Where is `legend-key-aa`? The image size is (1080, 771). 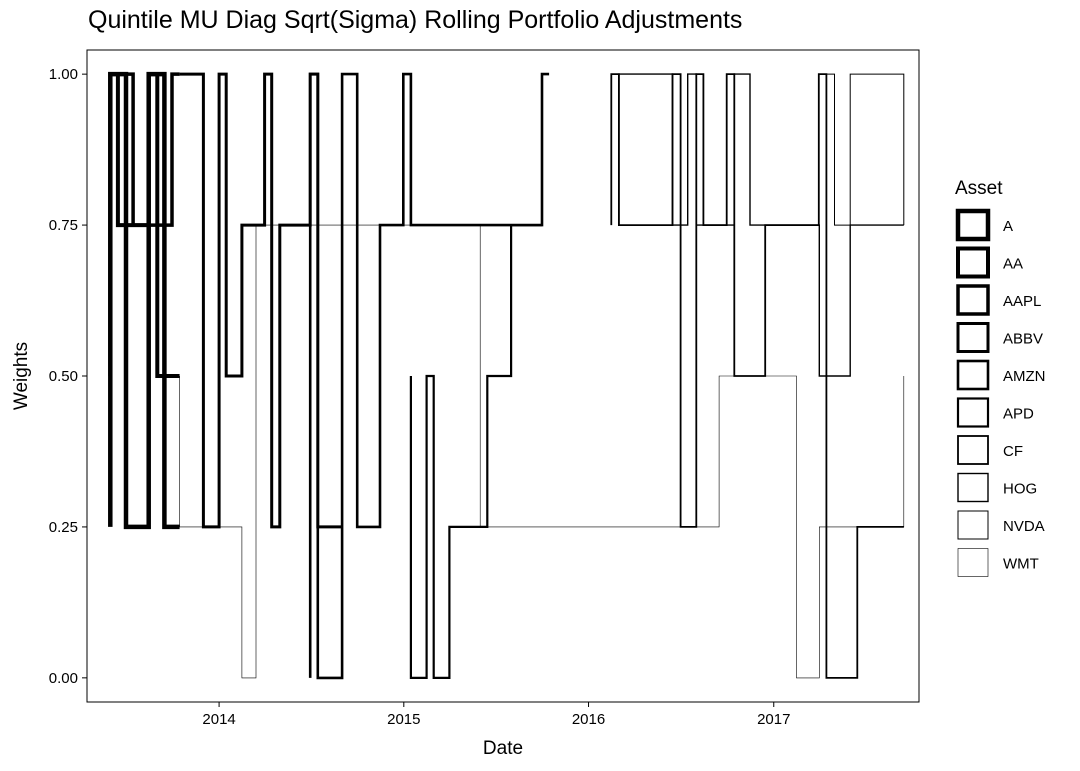
legend-key-aa is located at coordinates (973, 262).